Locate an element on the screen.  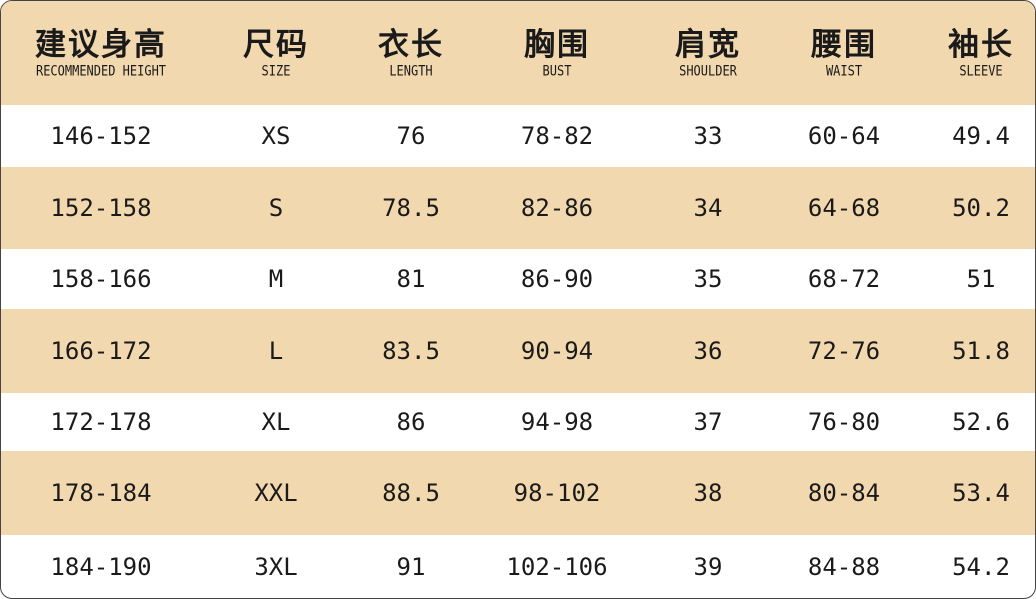
cell-bust: 82-86 is located at coordinates (557, 208).